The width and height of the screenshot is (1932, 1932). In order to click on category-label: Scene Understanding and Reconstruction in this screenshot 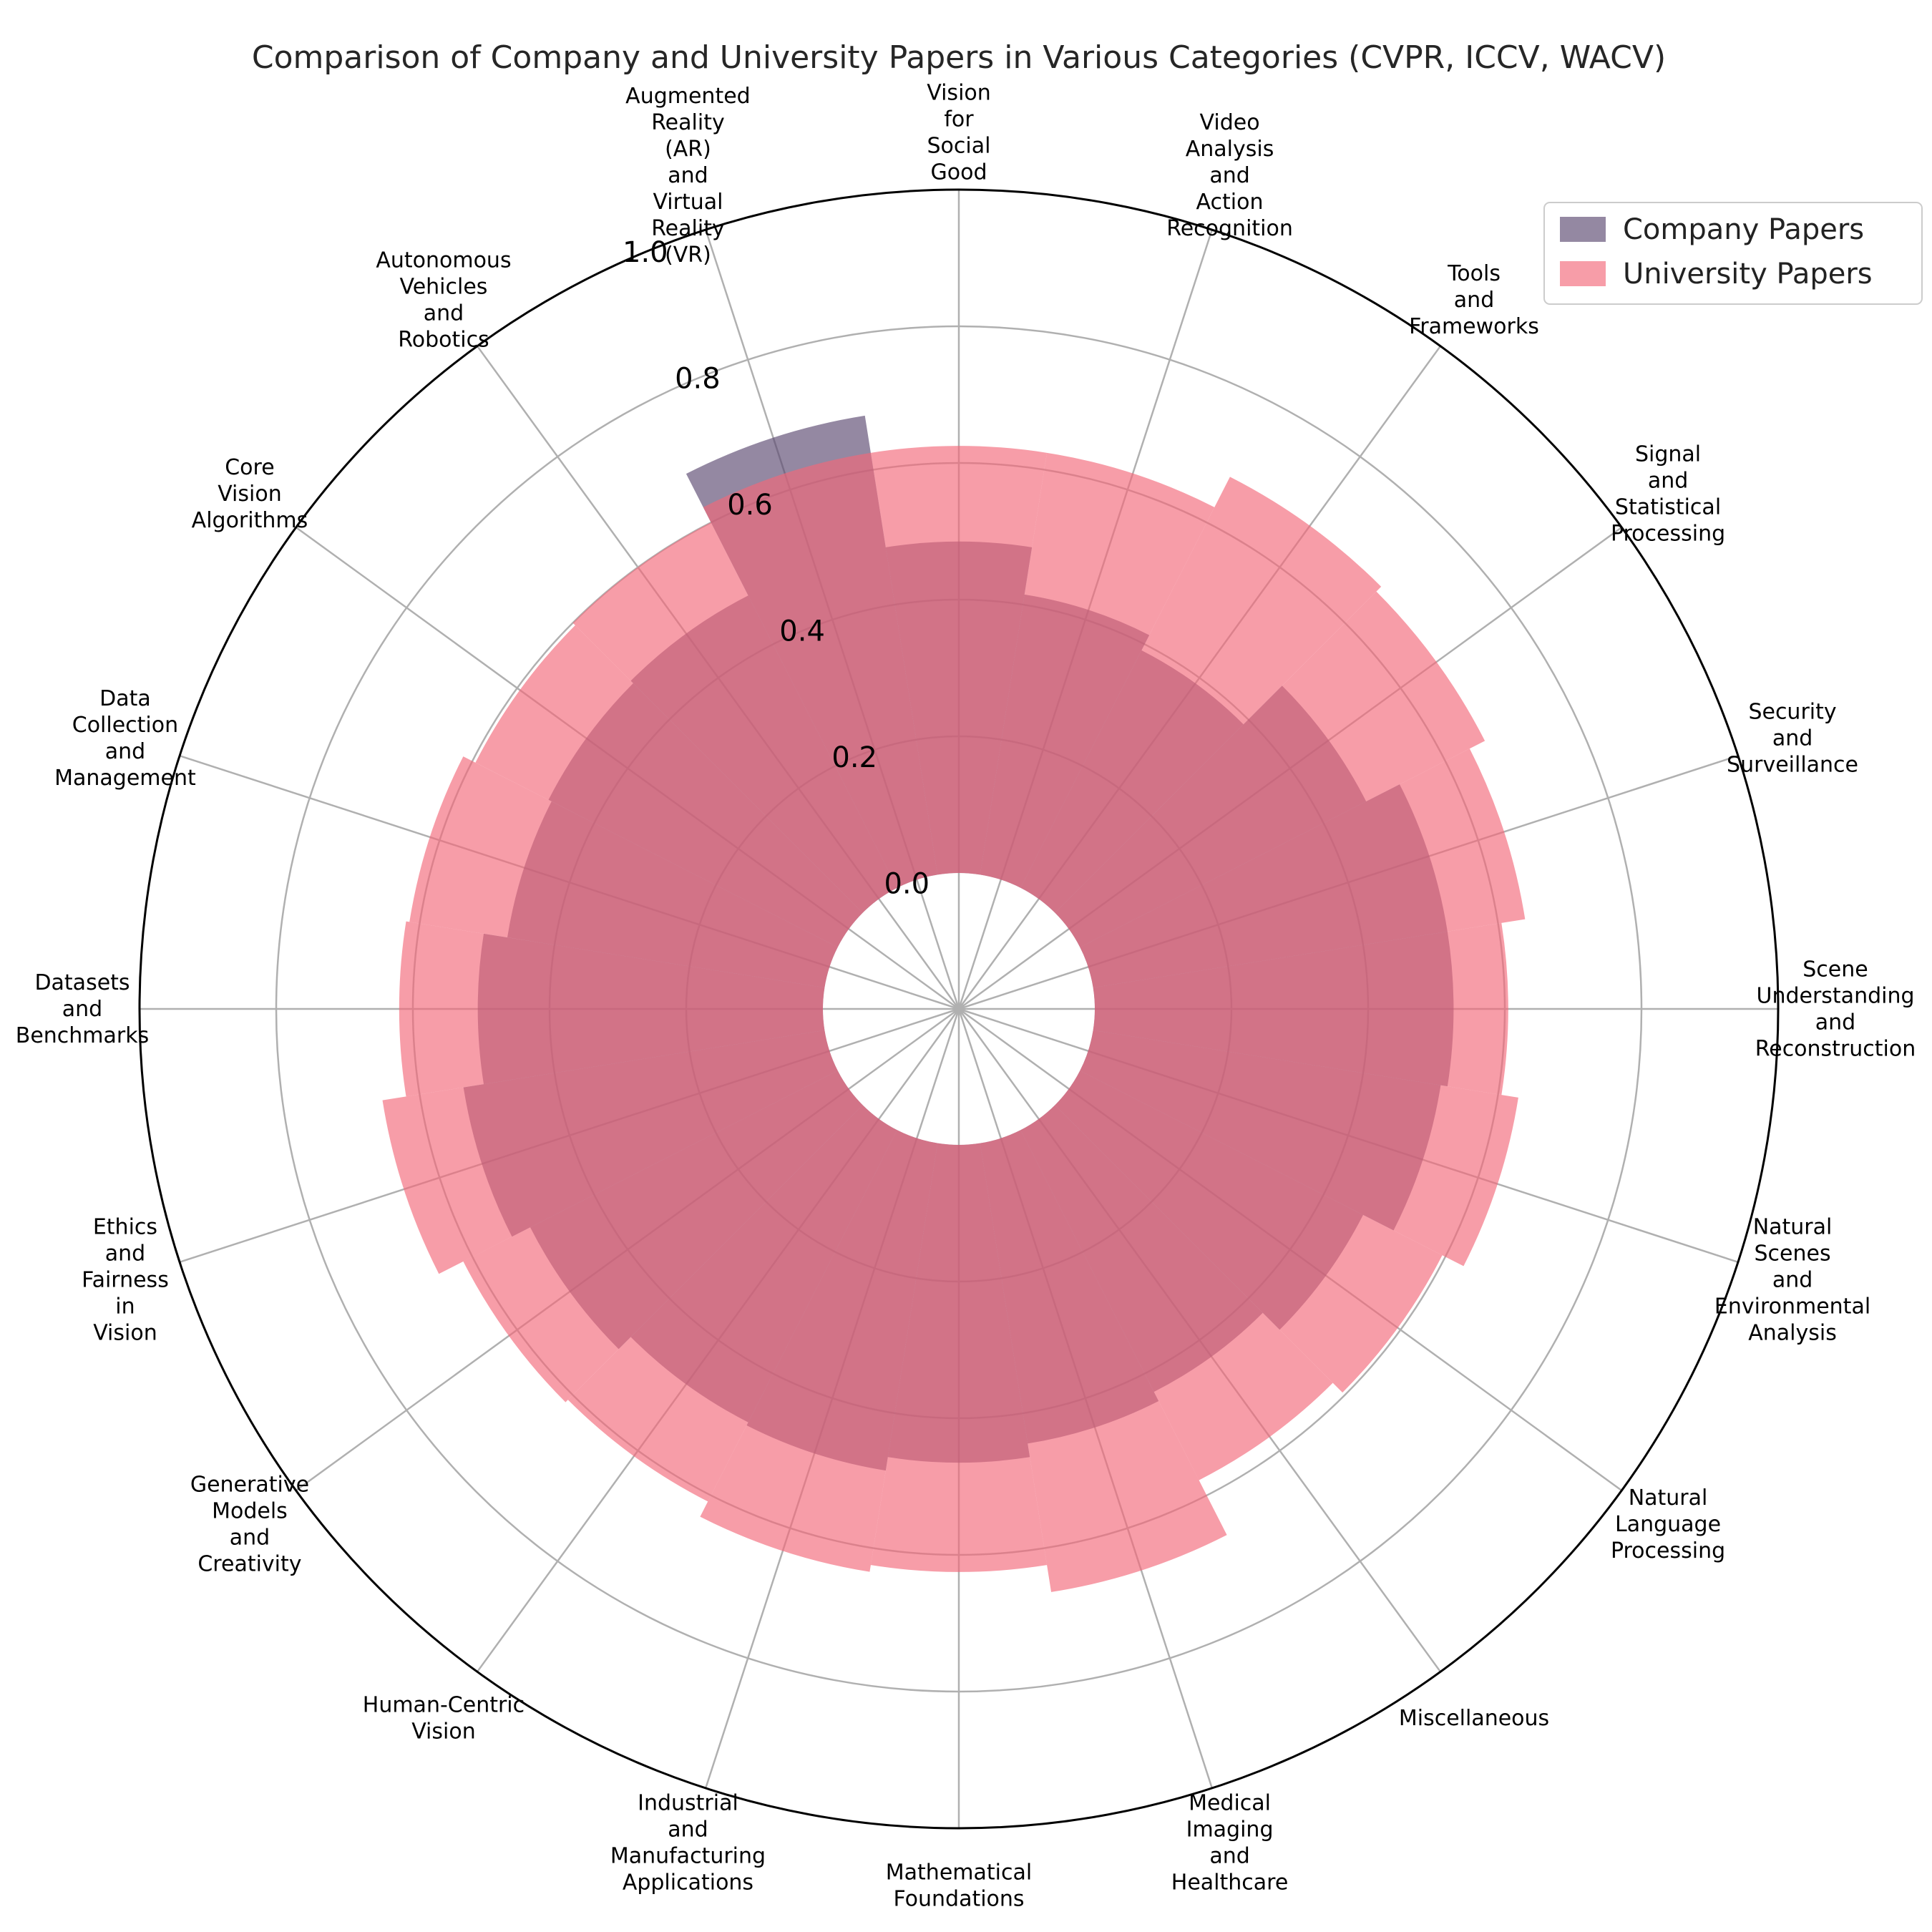, I will do `click(1835, 1009)`.